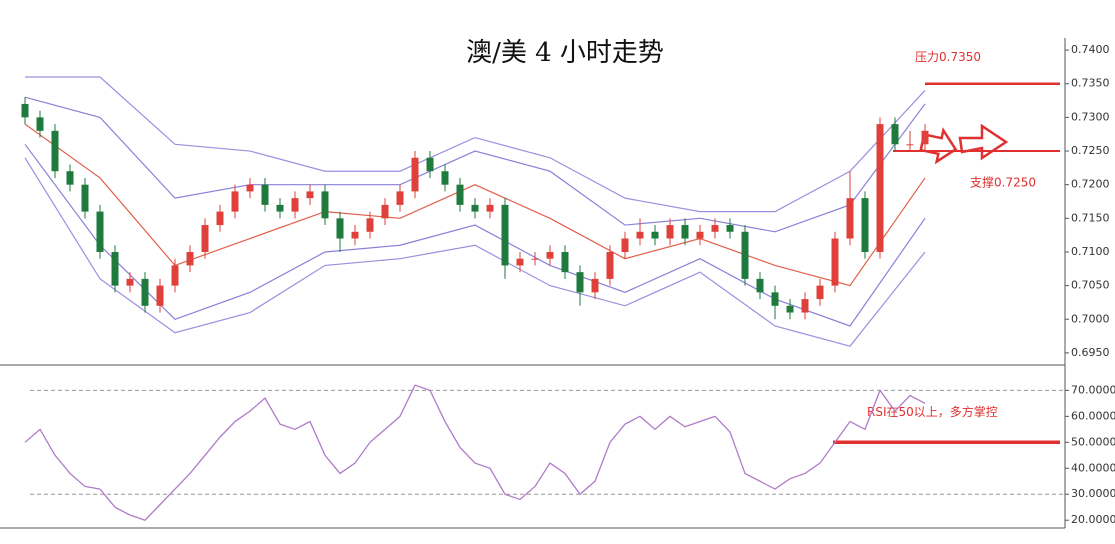  I want to click on y-tick-label: 30.0000, so click(1093, 493).